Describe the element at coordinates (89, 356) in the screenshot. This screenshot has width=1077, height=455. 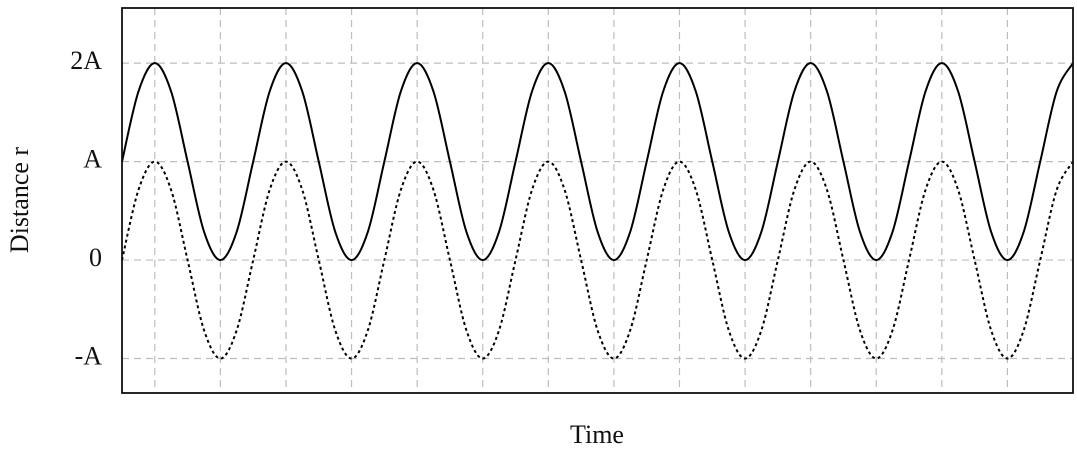
I see `y-tick-label: -A` at that location.